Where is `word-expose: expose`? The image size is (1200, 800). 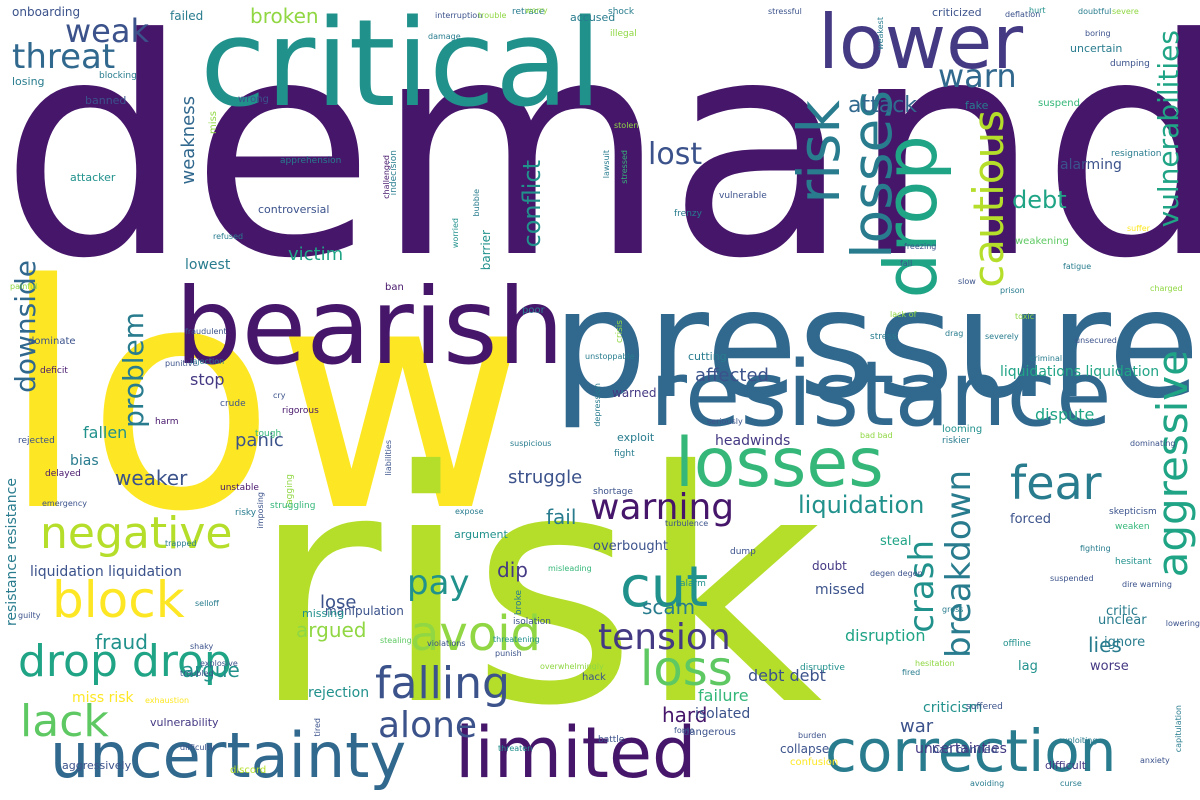 word-expose: expose is located at coordinates (469, 511).